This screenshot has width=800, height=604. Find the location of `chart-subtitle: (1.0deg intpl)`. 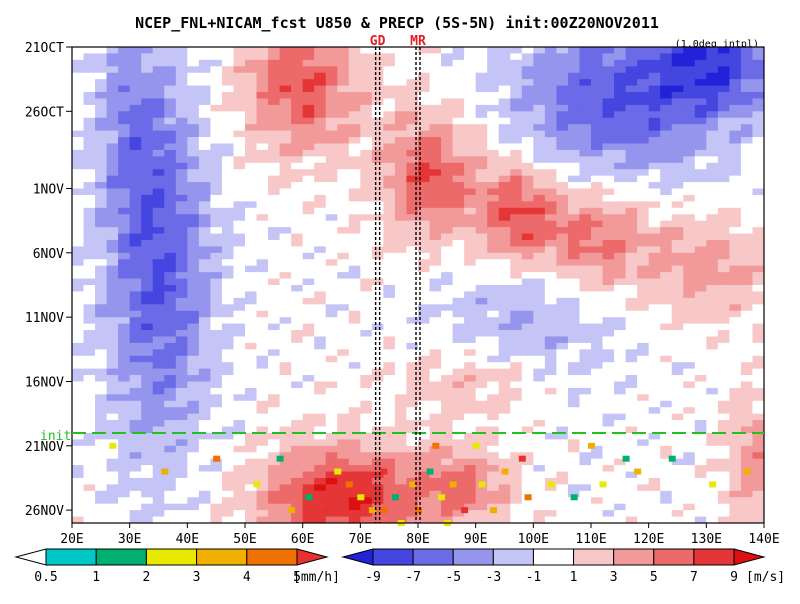

chart-subtitle: (1.0deg intpl) is located at coordinates (717, 44).